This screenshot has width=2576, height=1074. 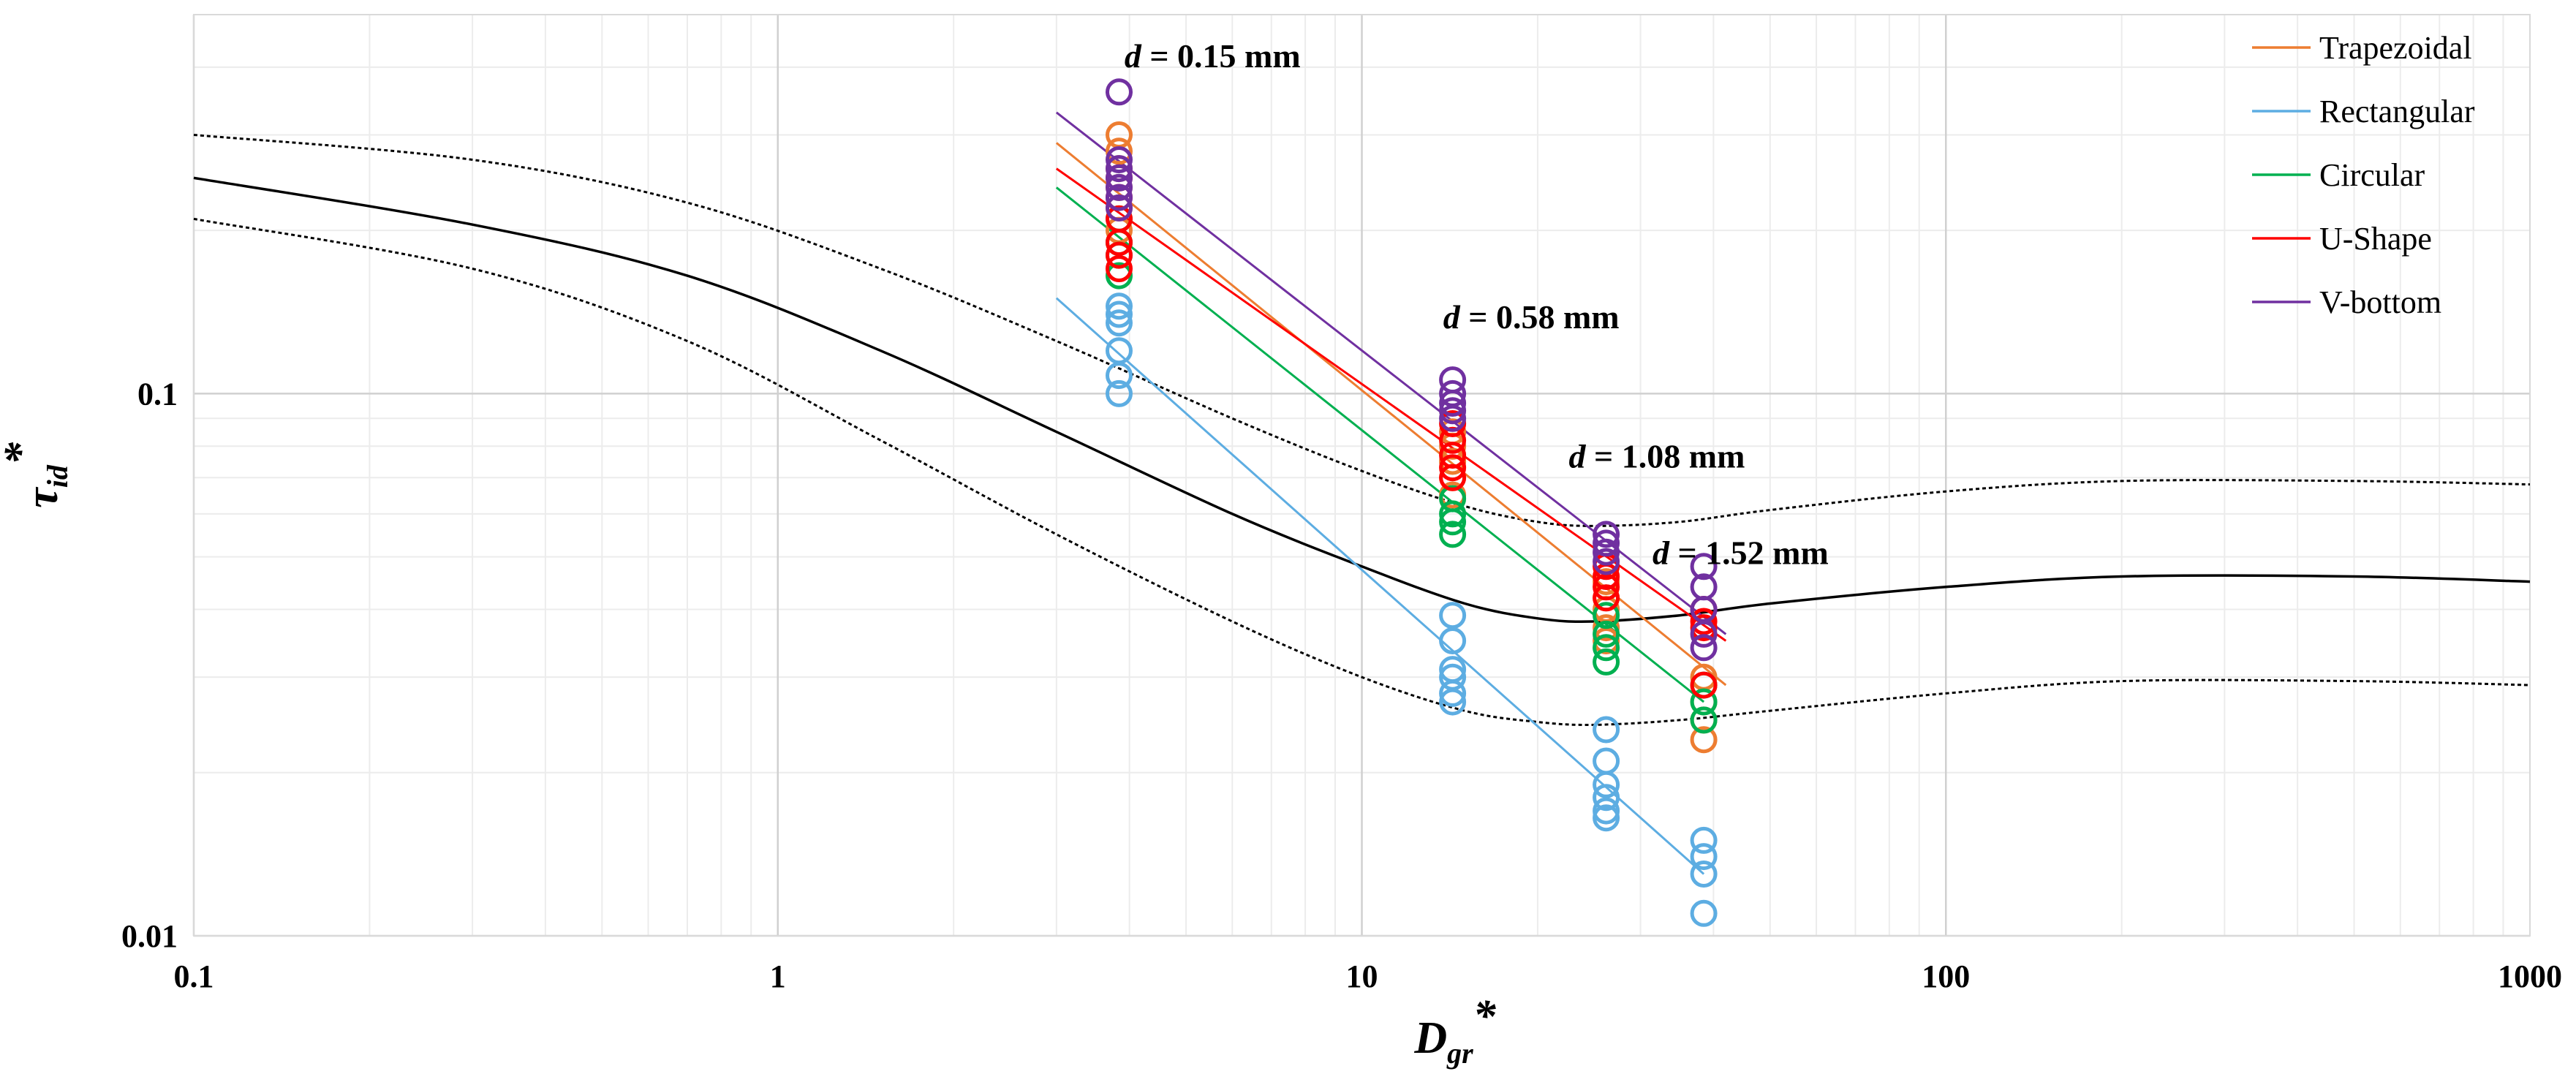 What do you see at coordinates (1362, 976) in the screenshot?
I see `x-tick-label: 10` at bounding box center [1362, 976].